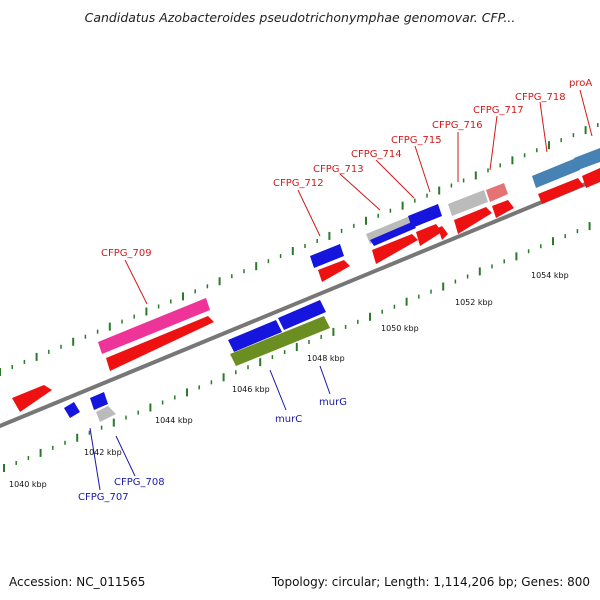 The image size is (600, 600). I want to click on gene-label: CFPG_718, so click(540, 97).